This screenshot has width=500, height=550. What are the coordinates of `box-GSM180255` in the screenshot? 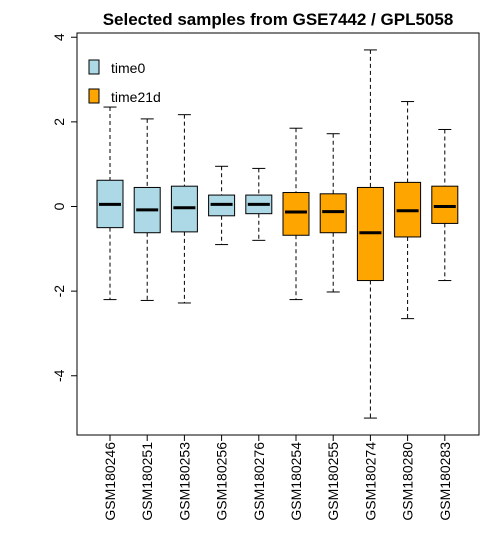 It's located at (333, 213).